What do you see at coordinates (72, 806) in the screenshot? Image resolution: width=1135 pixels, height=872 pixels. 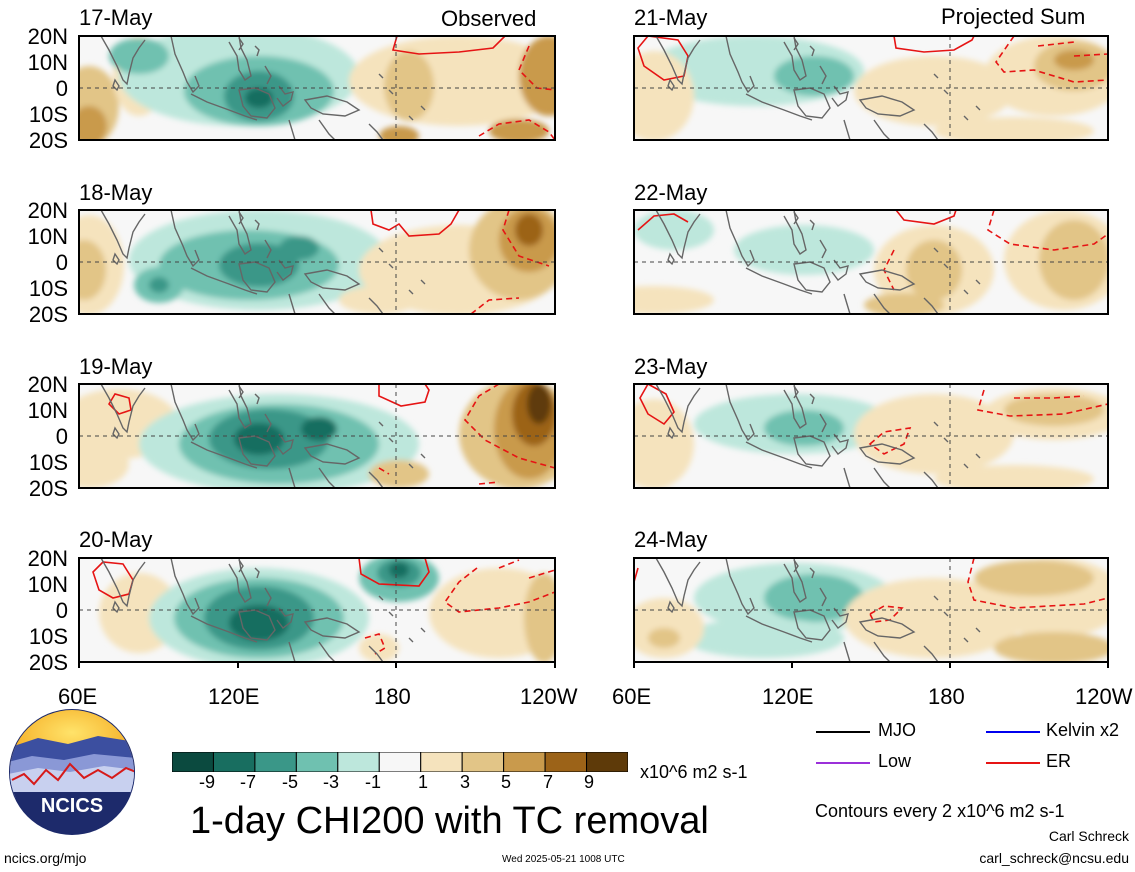 I see `logo-text: NCICS` at bounding box center [72, 806].